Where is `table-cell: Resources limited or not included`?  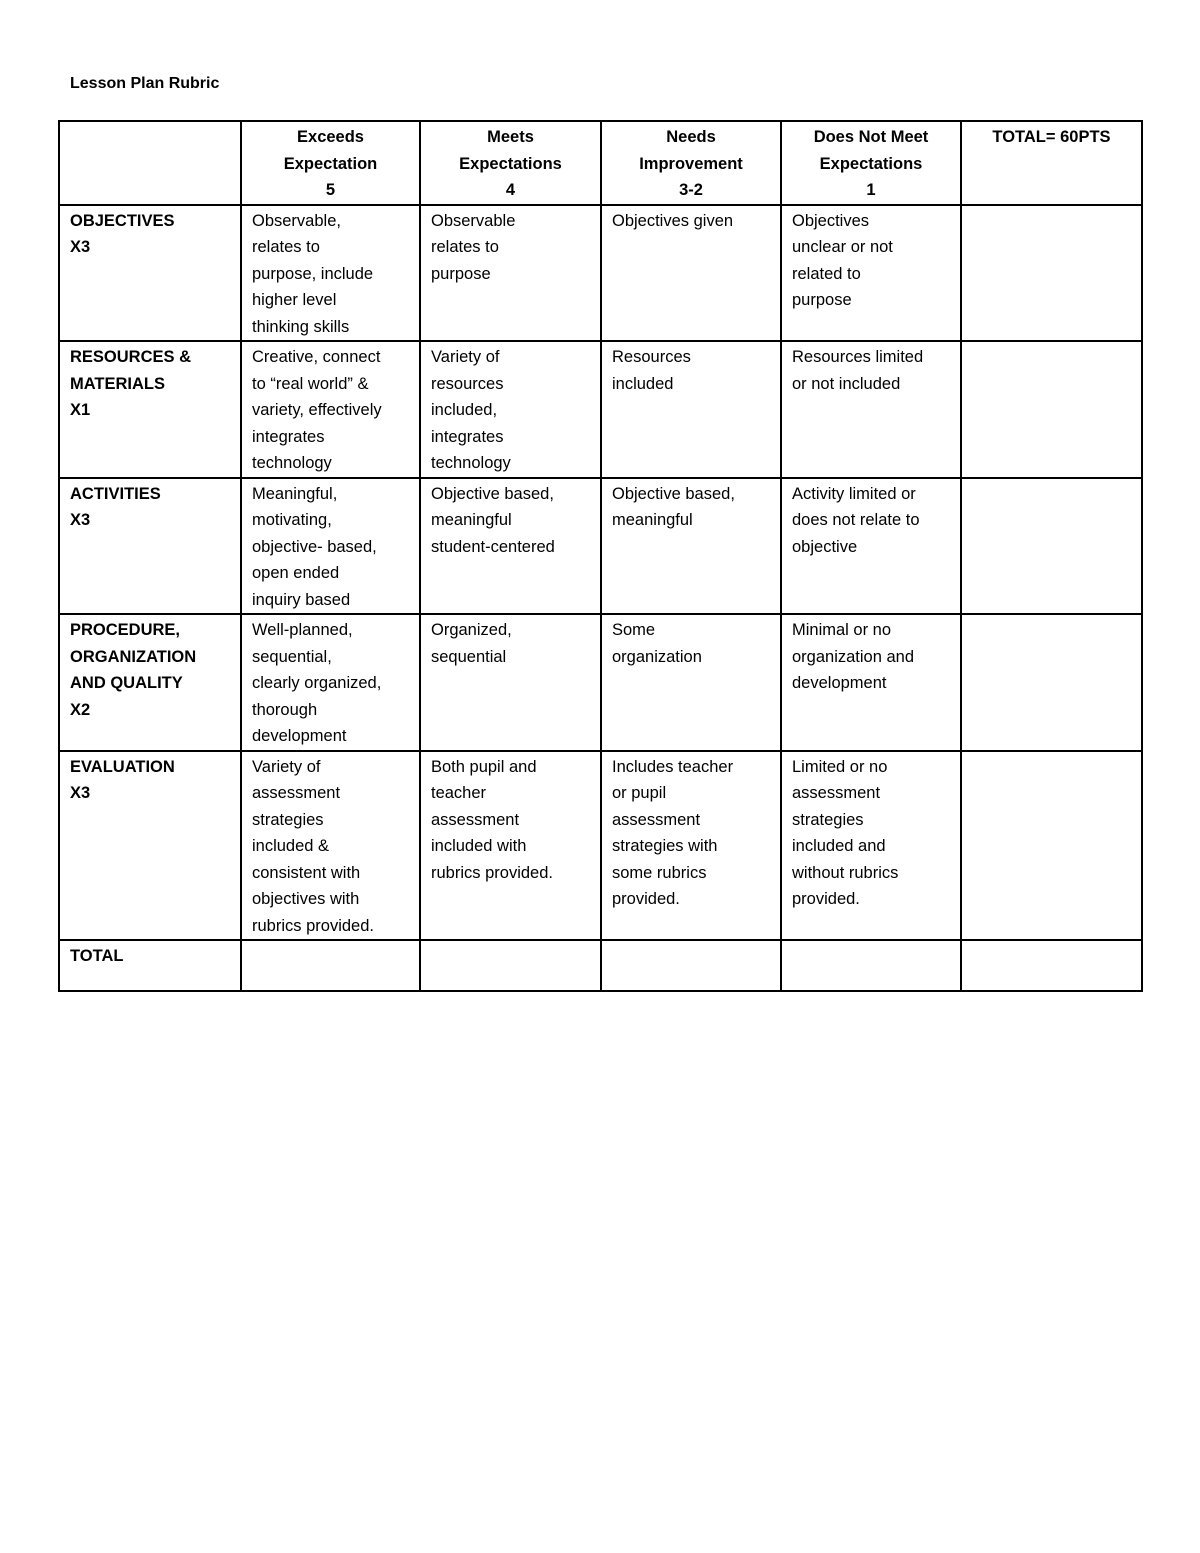 table-cell: Resources limited or not included is located at coordinates (871, 409).